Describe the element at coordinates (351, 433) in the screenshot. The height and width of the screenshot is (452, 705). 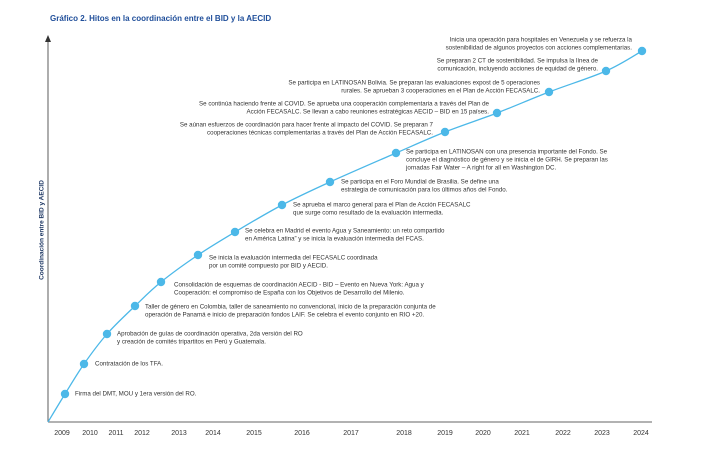
I see `x-tick-label: 2017` at that location.